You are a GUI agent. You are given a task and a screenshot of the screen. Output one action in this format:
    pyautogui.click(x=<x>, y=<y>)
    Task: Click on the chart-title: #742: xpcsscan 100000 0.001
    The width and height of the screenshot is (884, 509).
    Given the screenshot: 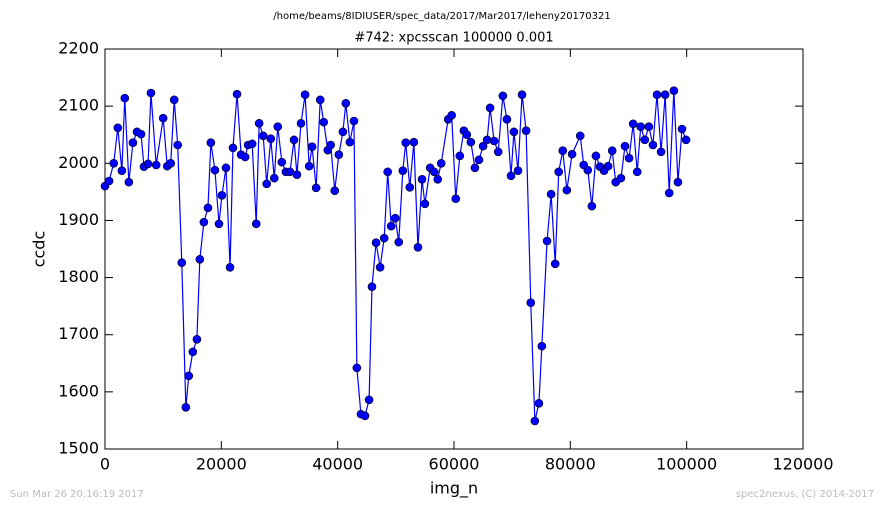 What is the action you would take?
    pyautogui.click(x=453, y=38)
    